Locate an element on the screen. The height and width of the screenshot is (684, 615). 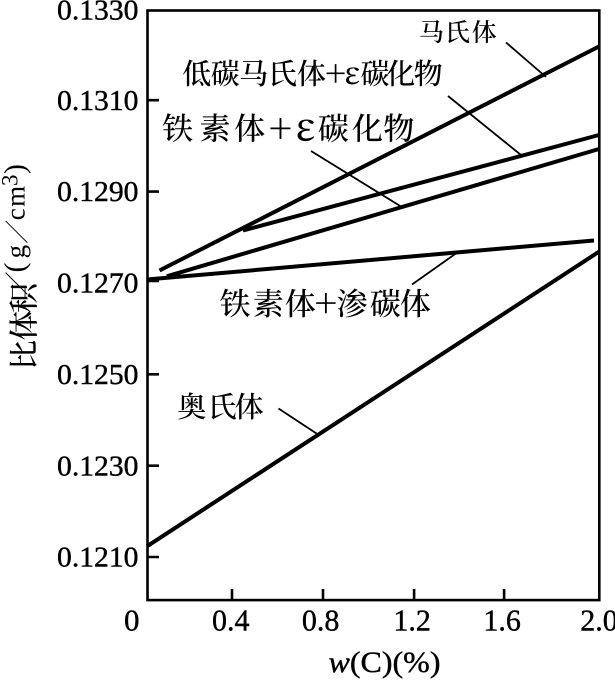
svg-text: 0.4 is located at coordinates (231, 619).